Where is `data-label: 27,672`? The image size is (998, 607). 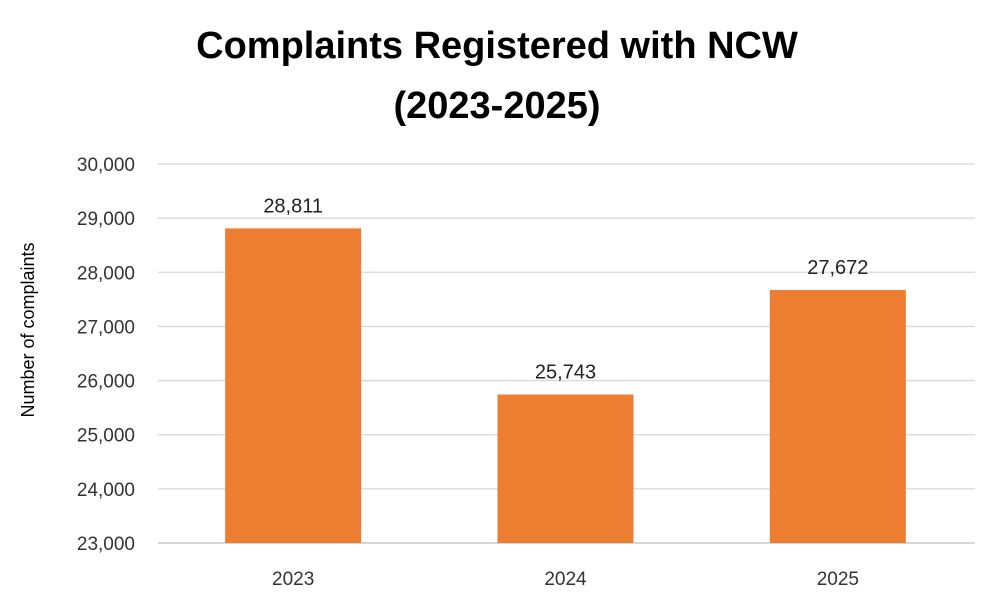 data-label: 27,672 is located at coordinates (837, 268).